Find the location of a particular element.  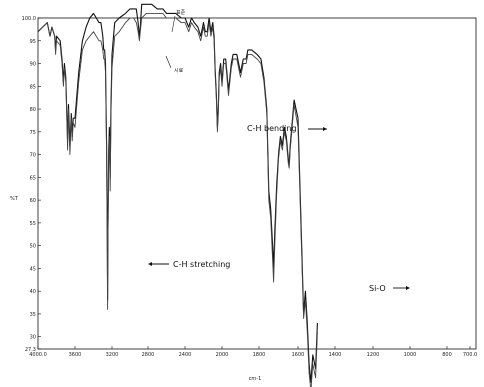

y-tick-label: 100.0 is located at coordinates (29, 19).